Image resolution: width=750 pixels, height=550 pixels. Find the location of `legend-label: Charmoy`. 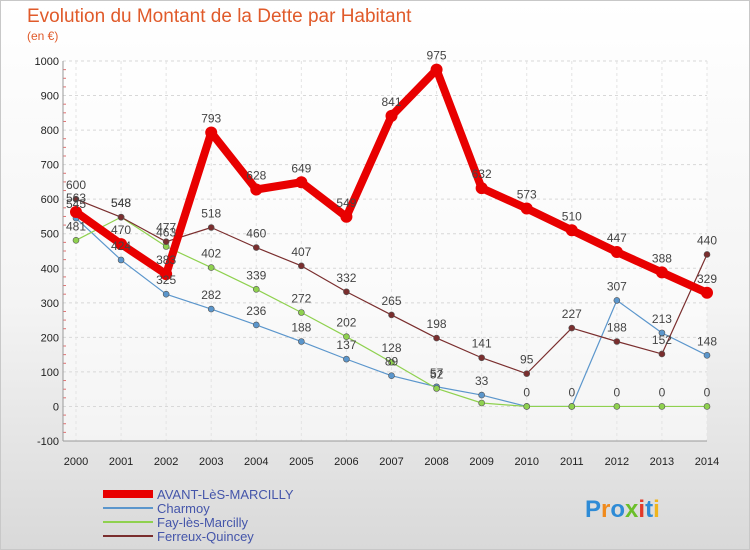

legend-label: Charmoy is located at coordinates (183, 508).